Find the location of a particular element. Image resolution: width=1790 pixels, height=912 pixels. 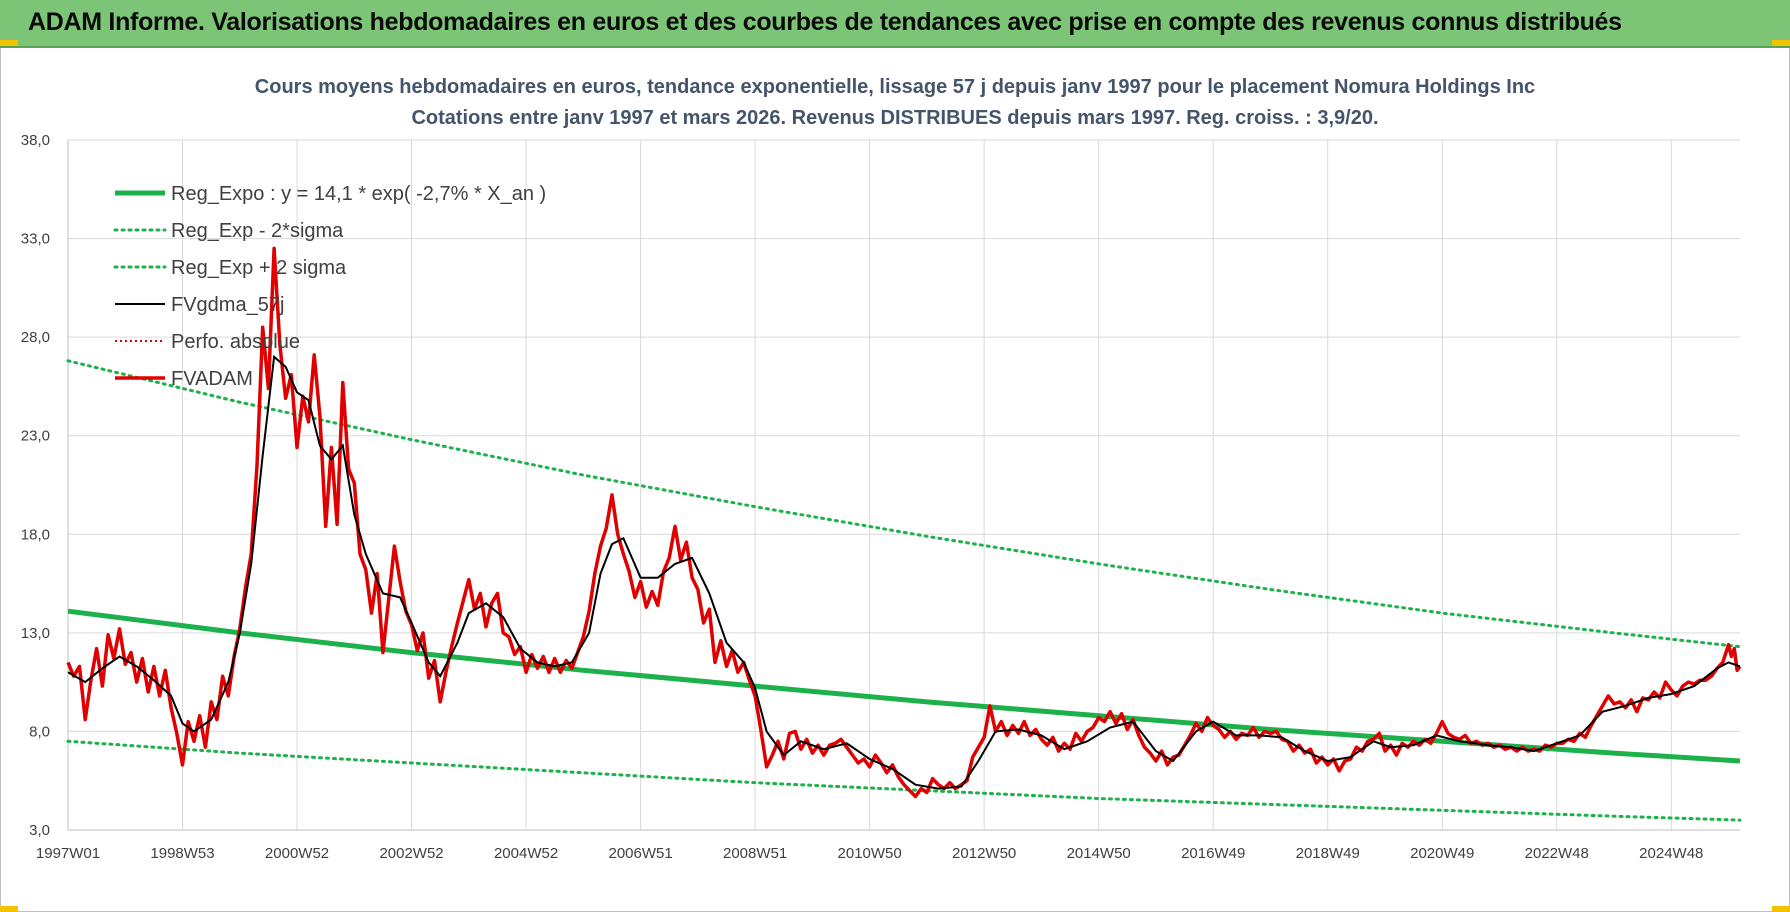

legend-label-reg-exp-2-sigma: Reg_Exp - 2*sigma is located at coordinates (257, 231).